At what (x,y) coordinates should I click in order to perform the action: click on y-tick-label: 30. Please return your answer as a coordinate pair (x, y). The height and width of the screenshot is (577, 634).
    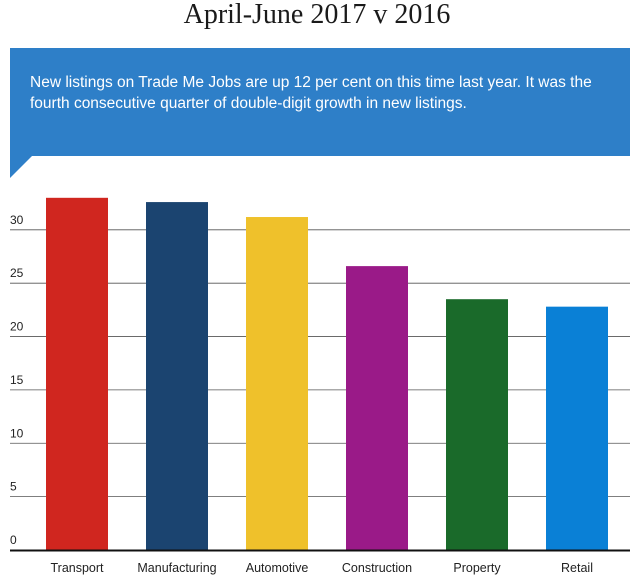
    Looking at the image, I should click on (17, 220).